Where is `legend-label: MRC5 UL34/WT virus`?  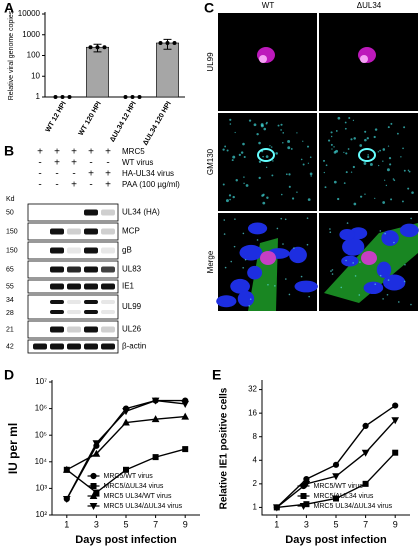 legend-label: MRC5 UL34/WT virus is located at coordinates (138, 496).